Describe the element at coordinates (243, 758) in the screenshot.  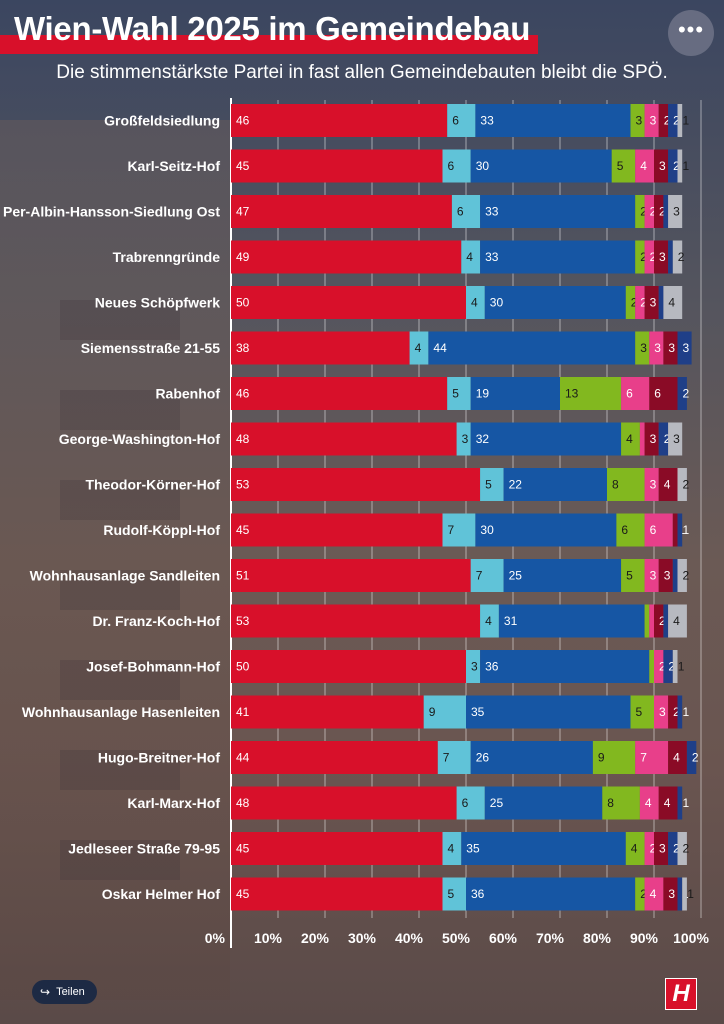
I see `bar-value-label: 44` at that location.